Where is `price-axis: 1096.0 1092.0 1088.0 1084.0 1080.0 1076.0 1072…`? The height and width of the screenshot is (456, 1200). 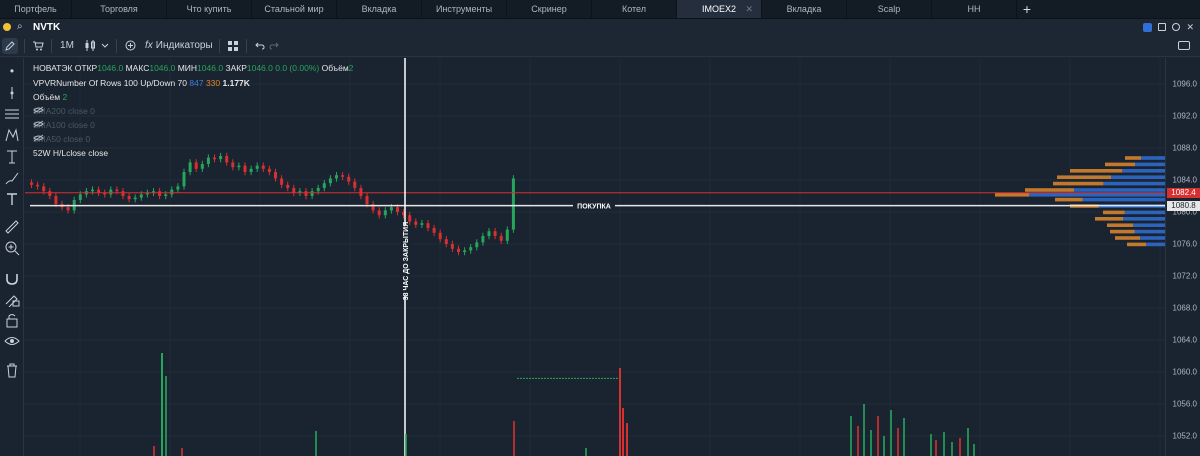 price-axis: 1096.0 1092.0 1088.0 1084.0 1080.0 1076.0 1072… is located at coordinates (1182, 257).